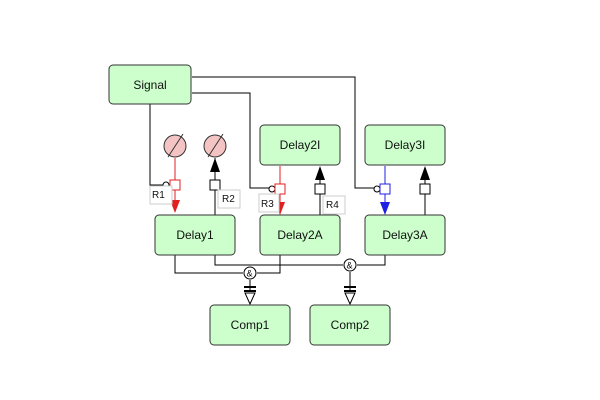 This screenshot has height=400, width=600. I want to click on block-delay3a: Delay3A, so click(405, 235).